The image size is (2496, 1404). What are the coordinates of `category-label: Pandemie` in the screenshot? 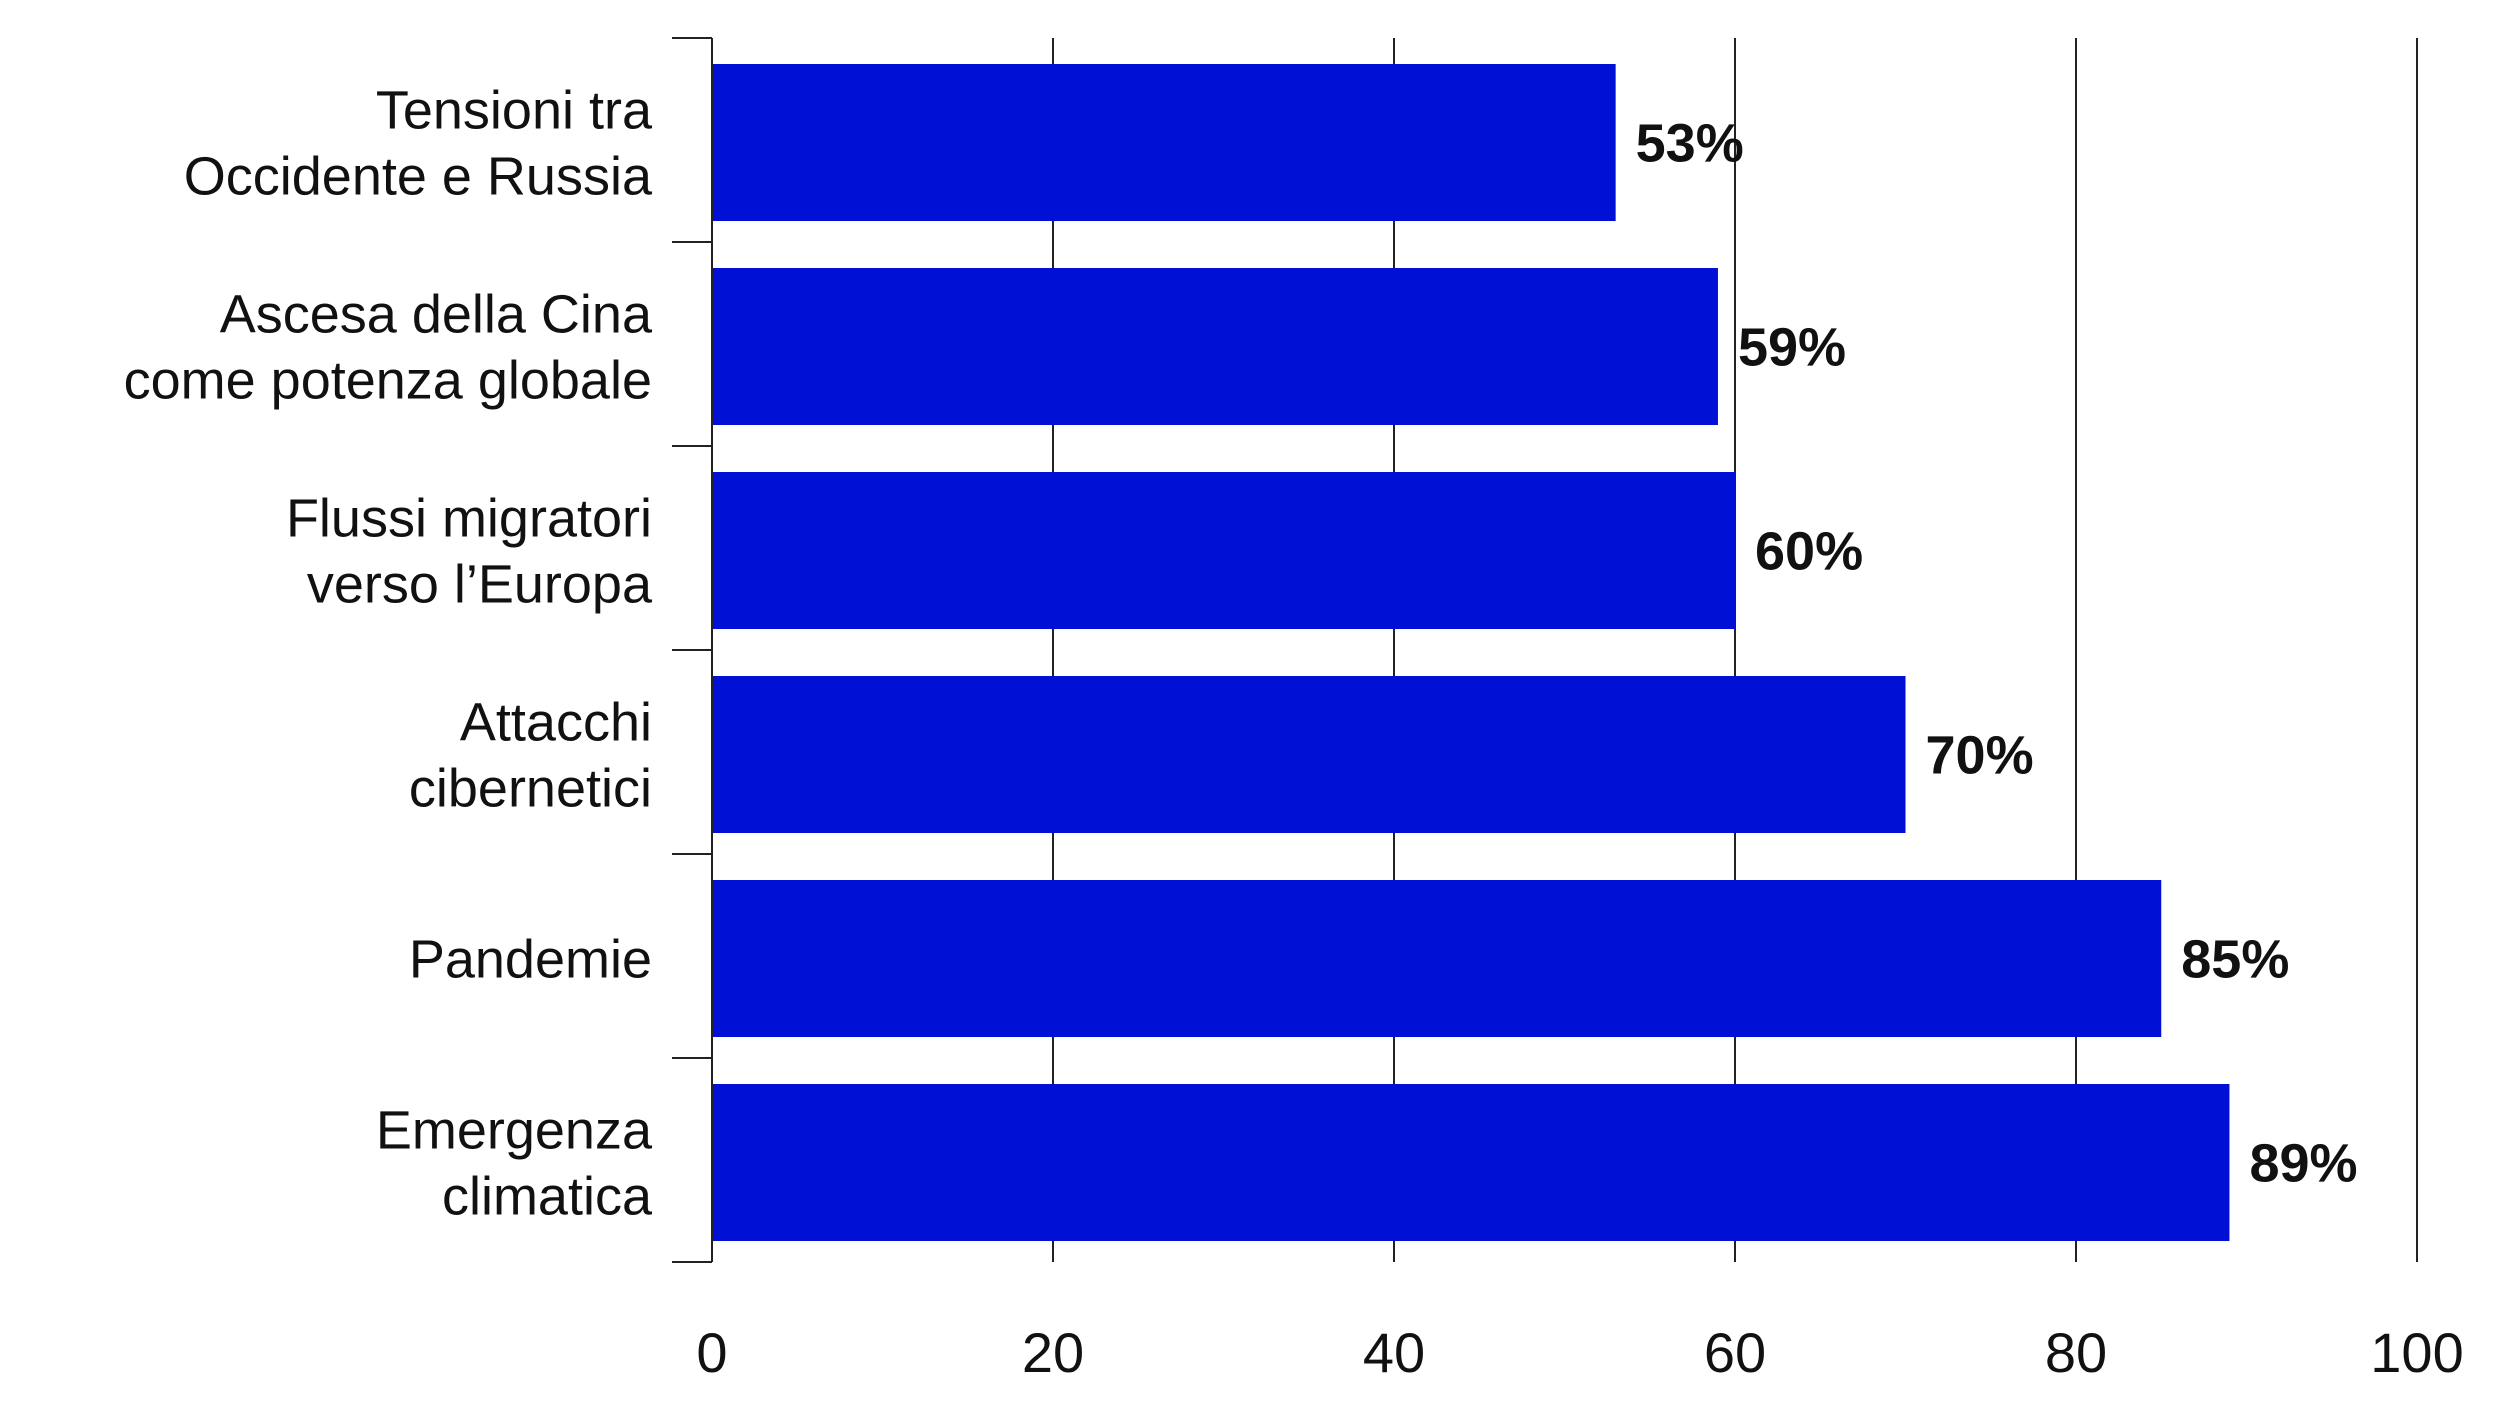 It's located at (530, 960).